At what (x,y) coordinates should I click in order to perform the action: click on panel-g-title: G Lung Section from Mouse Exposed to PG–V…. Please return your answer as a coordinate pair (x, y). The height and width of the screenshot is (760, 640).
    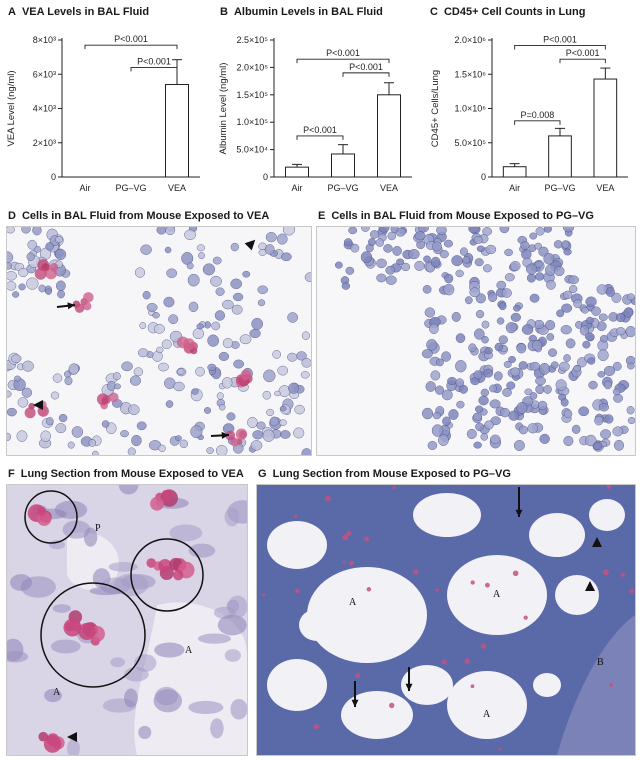
    Looking at the image, I should click on (384, 474).